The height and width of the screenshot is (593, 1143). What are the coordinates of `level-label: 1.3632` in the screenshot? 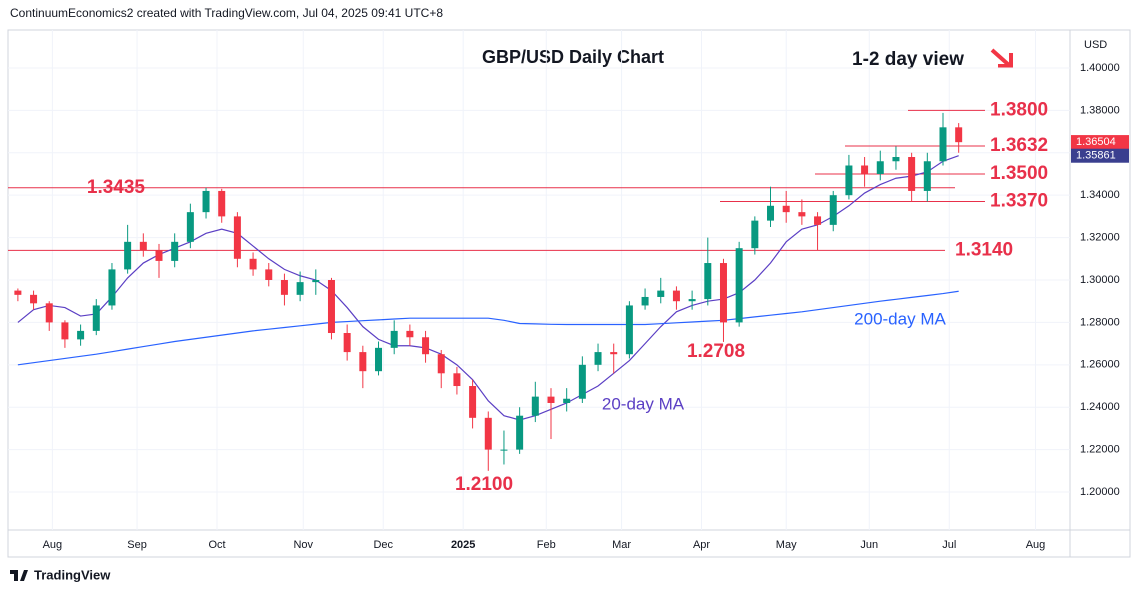 It's located at (1019, 145).